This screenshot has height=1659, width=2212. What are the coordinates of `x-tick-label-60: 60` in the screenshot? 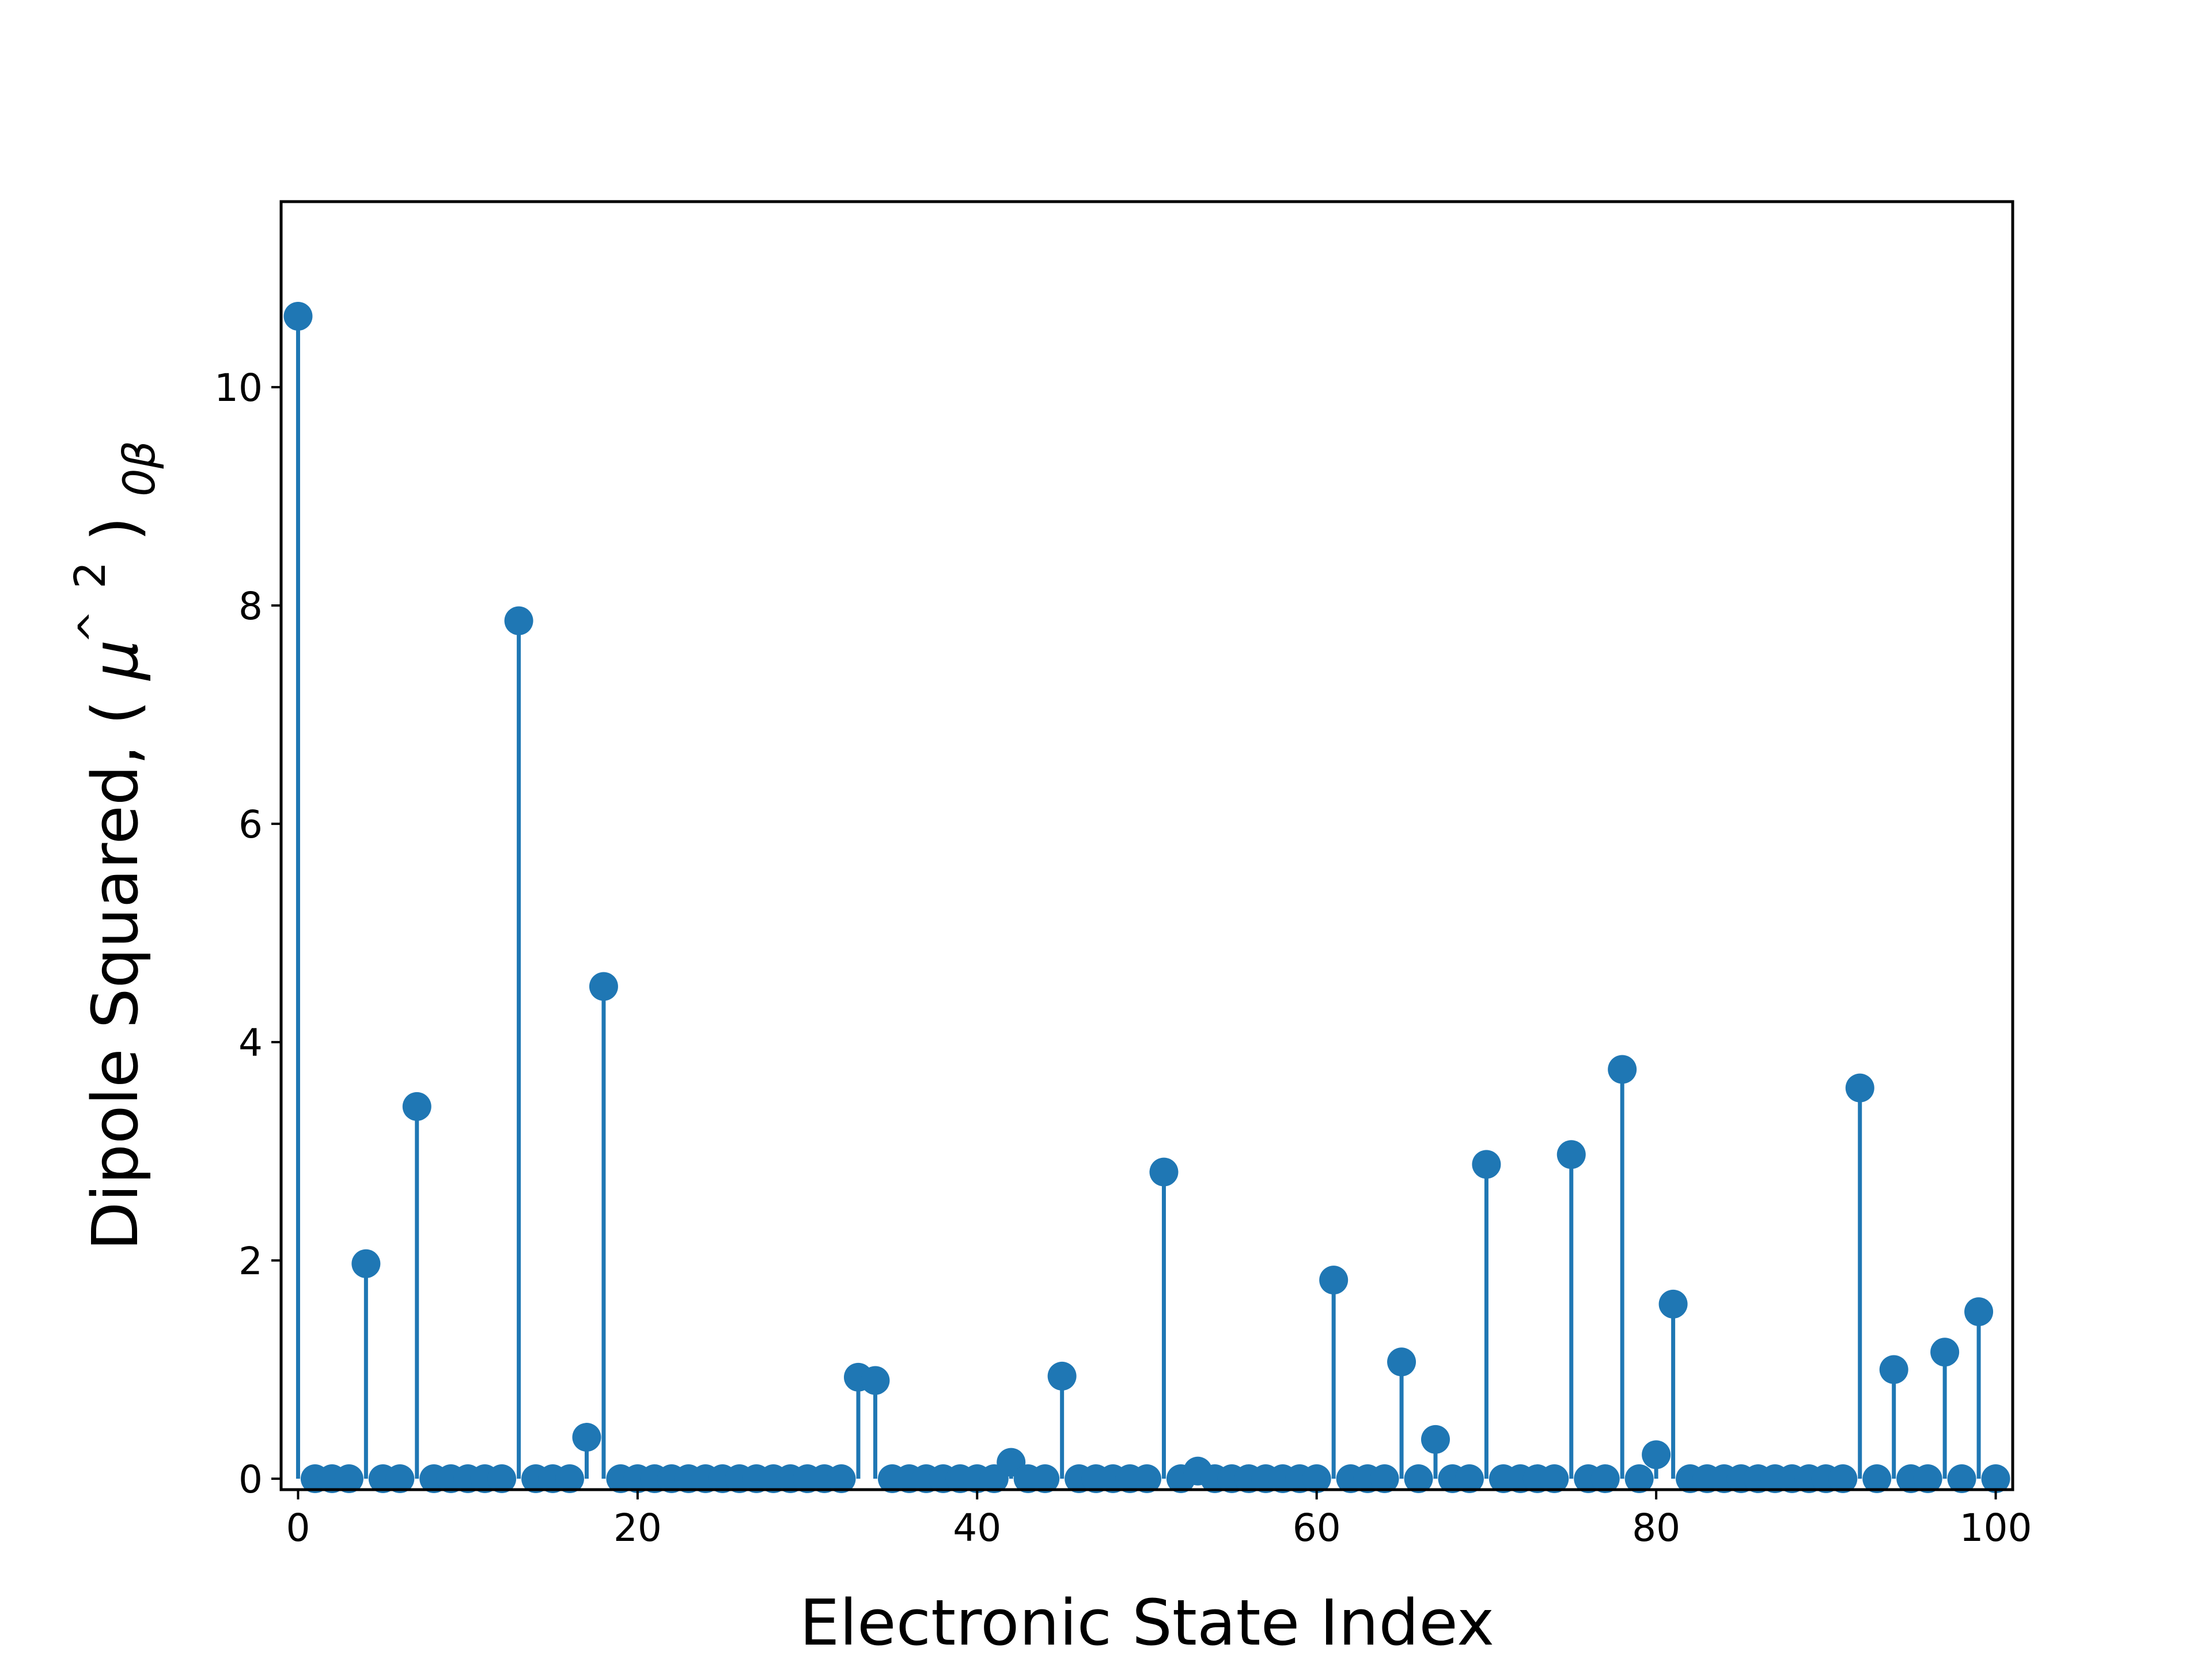 It's located at (1317, 1528).